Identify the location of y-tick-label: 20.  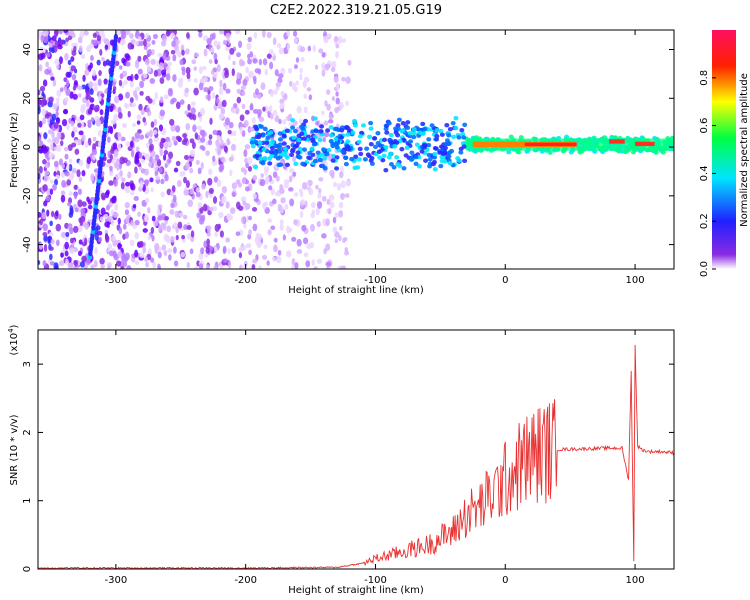
(27, 98).